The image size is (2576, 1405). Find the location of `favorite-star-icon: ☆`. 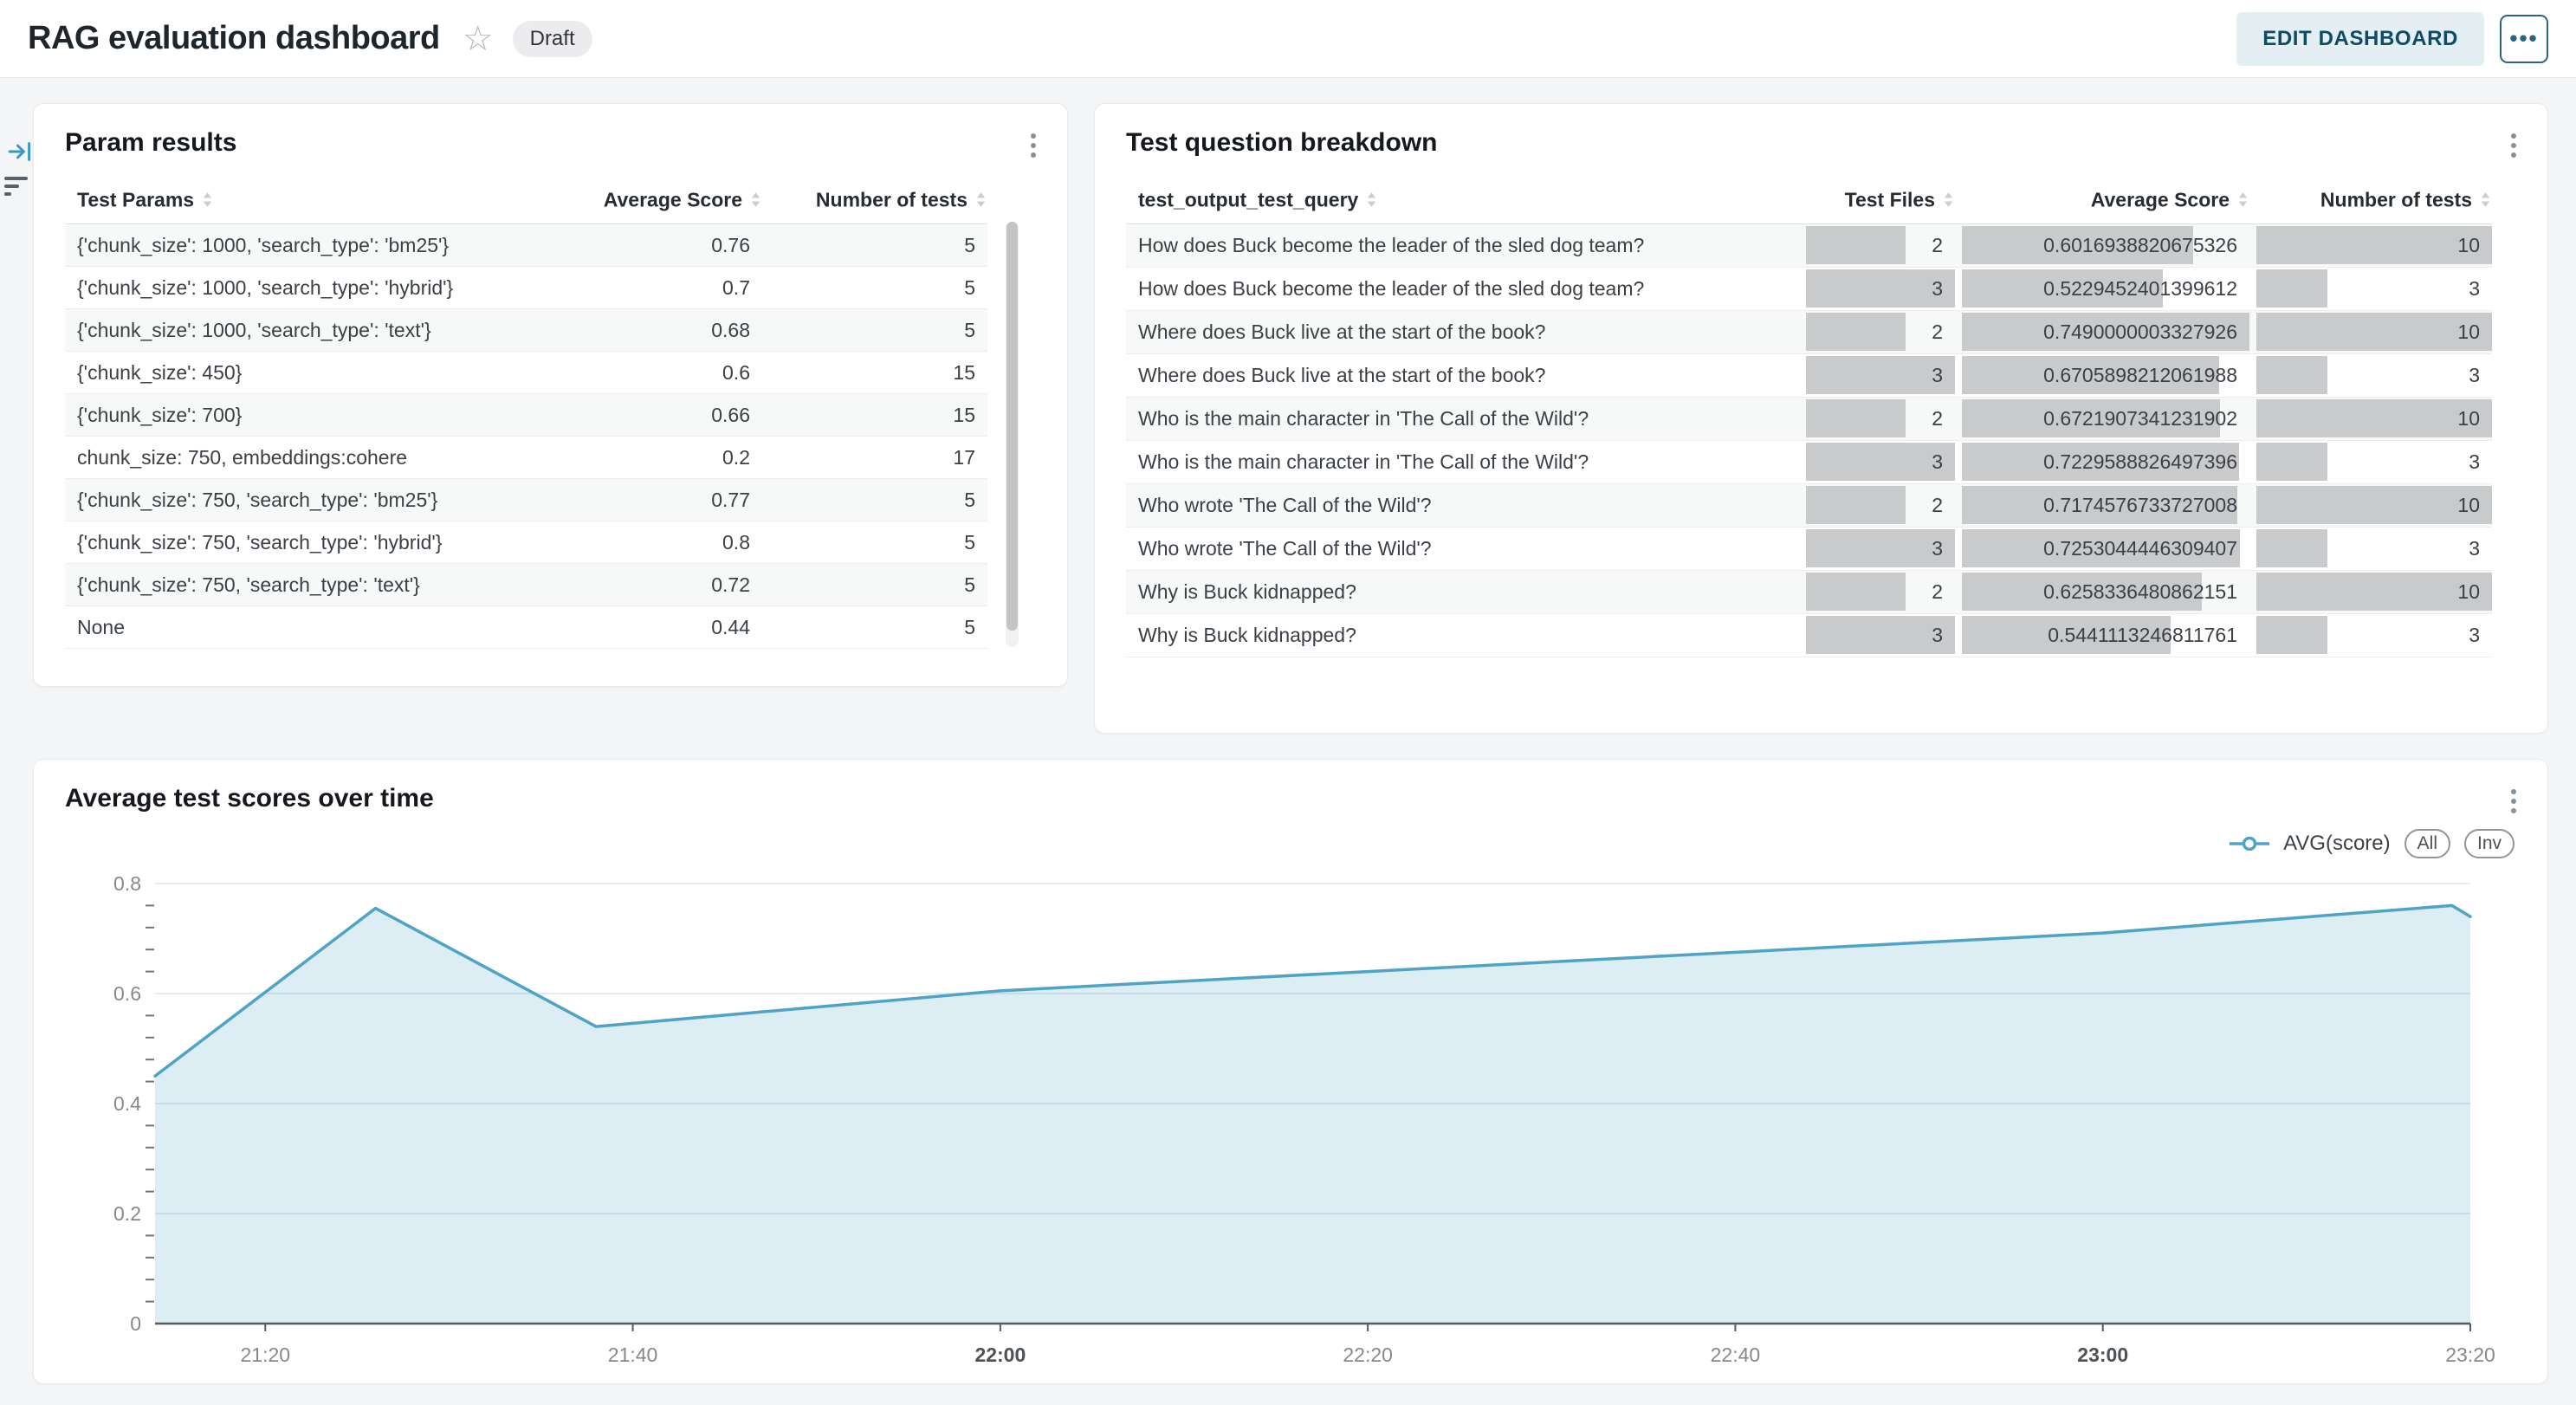

favorite-star-icon: ☆ is located at coordinates (478, 38).